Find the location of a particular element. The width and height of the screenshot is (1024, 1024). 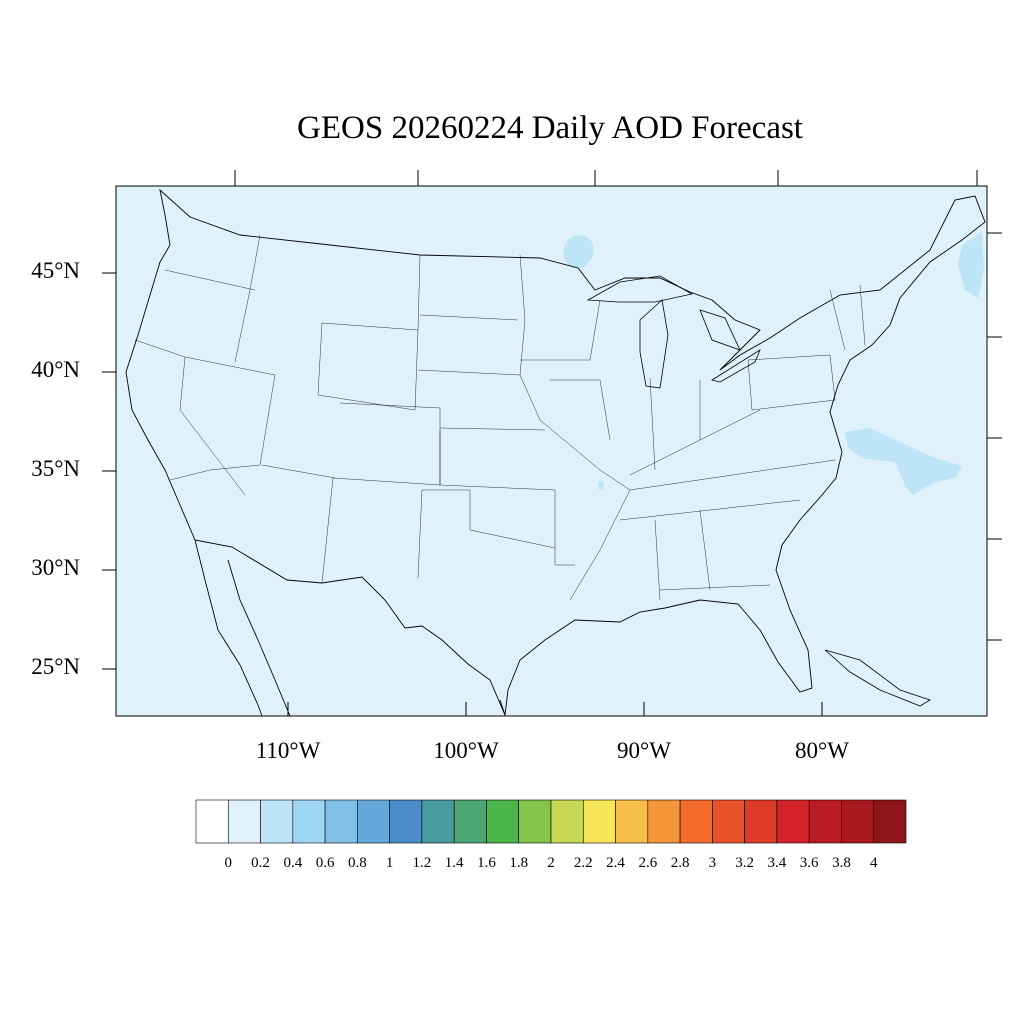

colorbar-label: 3.8 is located at coordinates (841, 863).